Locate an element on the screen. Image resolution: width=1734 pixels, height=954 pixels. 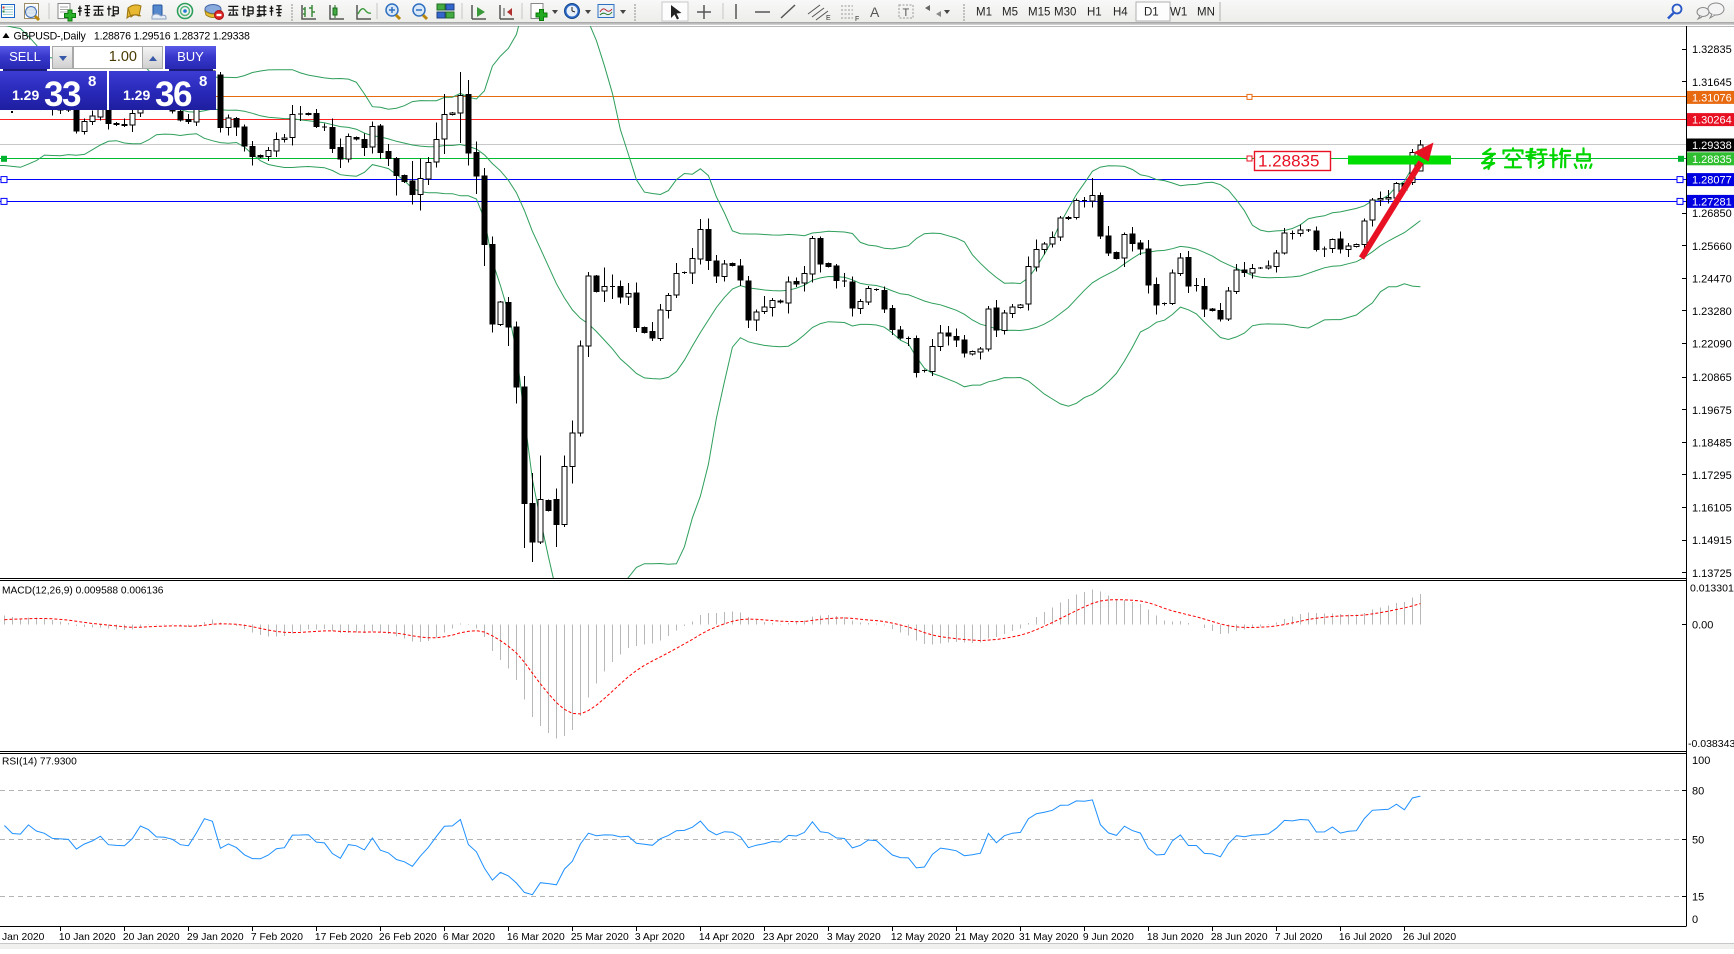
svg-text: 7 Jul 2020 is located at coordinates (1299, 937).